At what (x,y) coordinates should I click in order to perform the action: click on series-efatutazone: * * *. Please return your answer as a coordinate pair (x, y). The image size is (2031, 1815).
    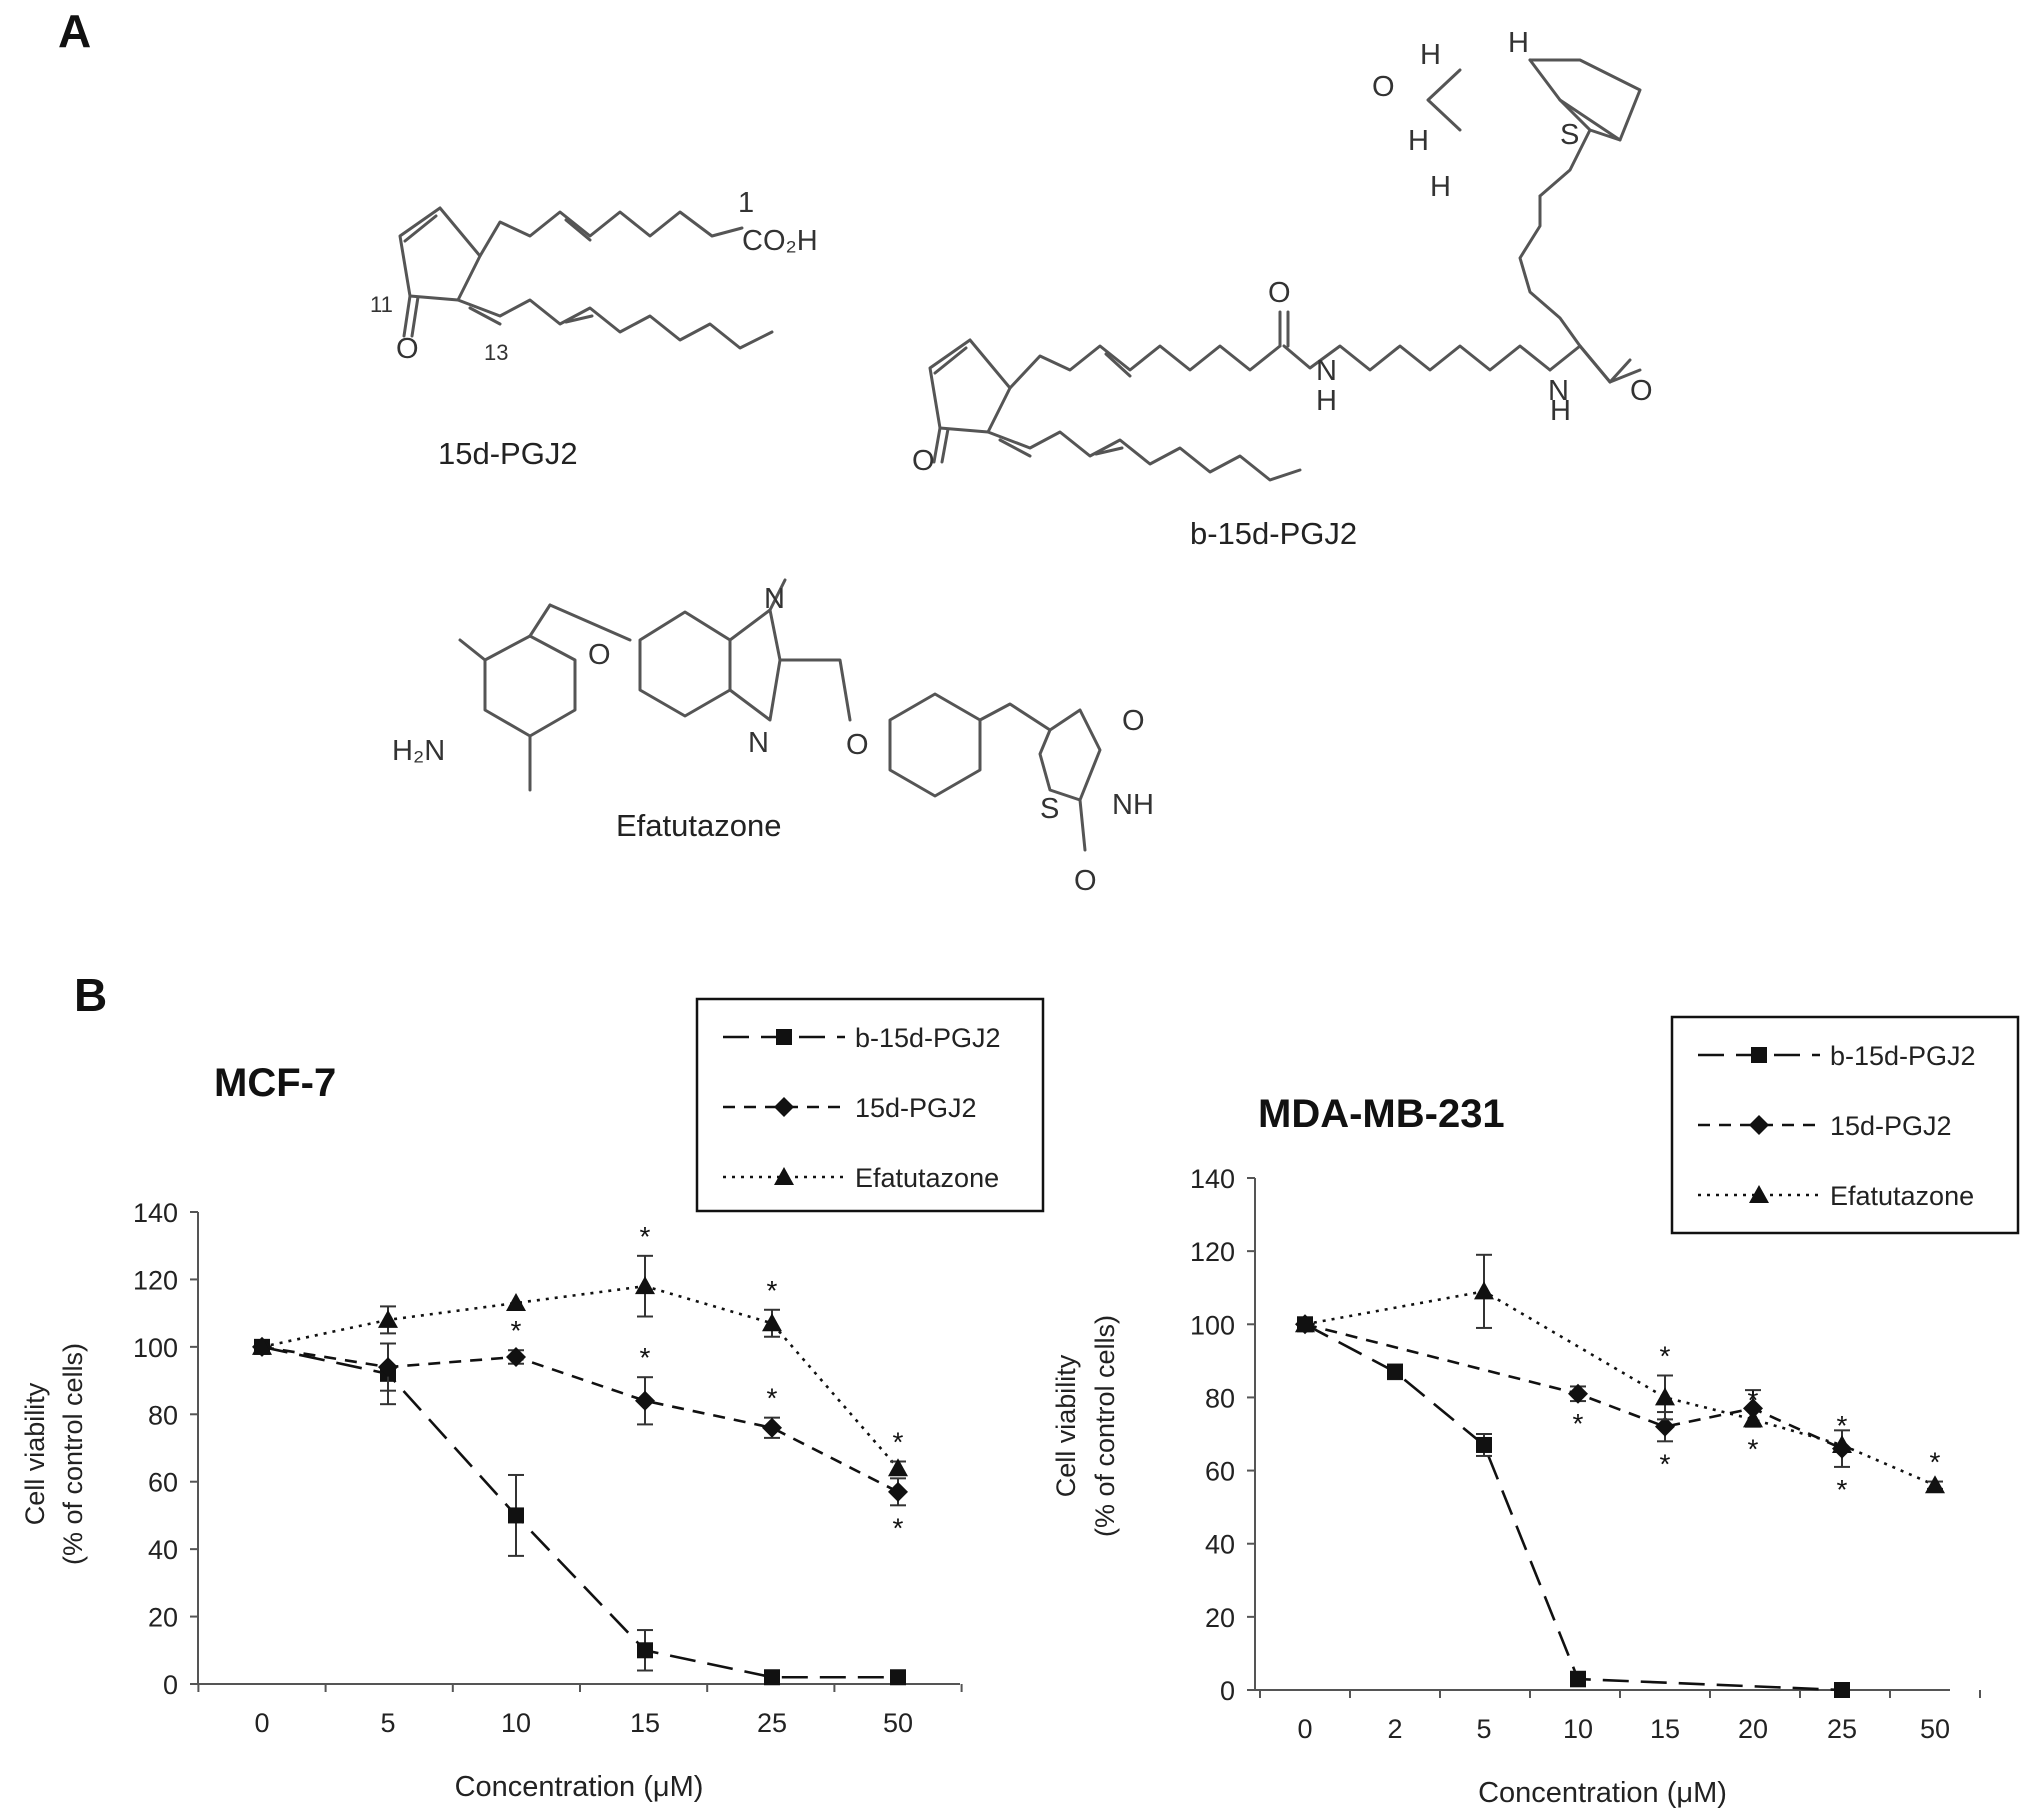
    Looking at the image, I should click on (580, 1349).